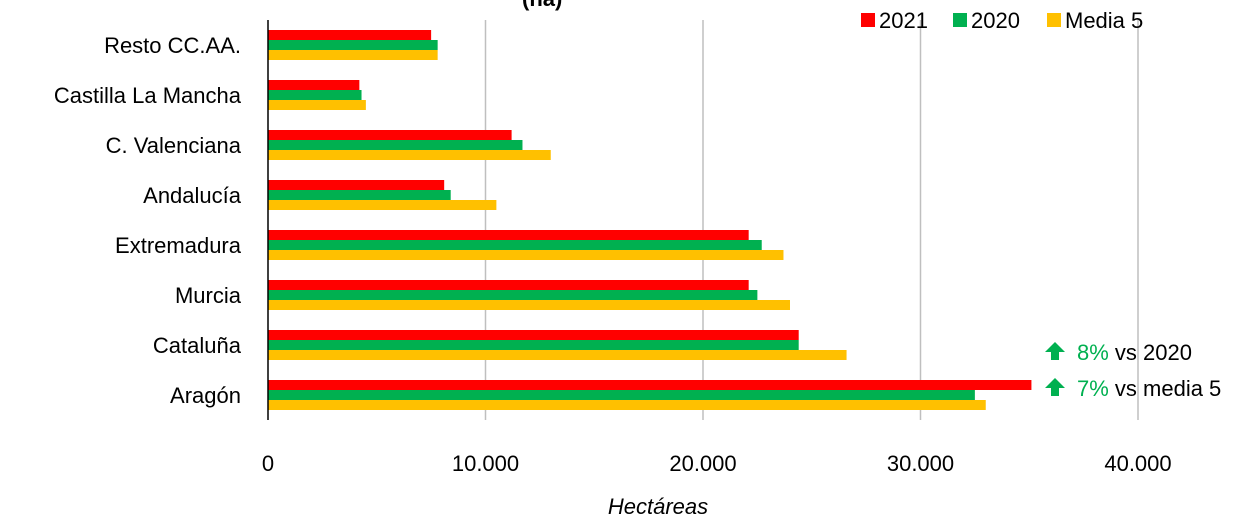 The image size is (1251, 523). I want to click on bar-resto-cc-aa-2020, so click(353, 45).